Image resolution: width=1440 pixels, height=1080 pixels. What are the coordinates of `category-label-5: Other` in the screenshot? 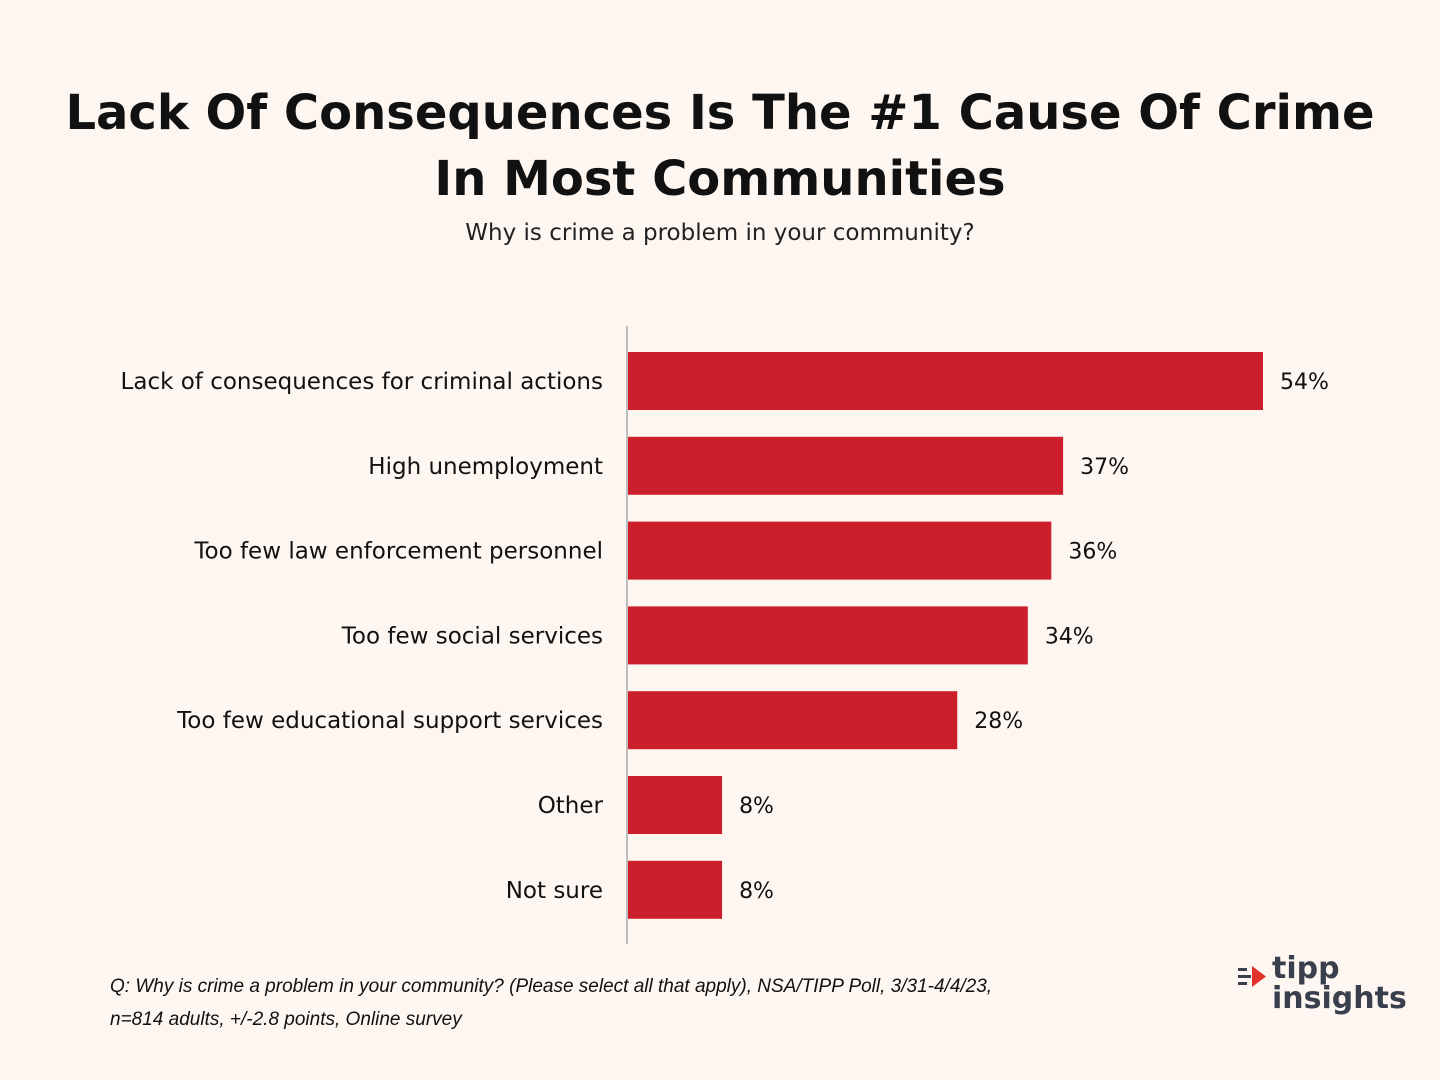 It's located at (571, 806).